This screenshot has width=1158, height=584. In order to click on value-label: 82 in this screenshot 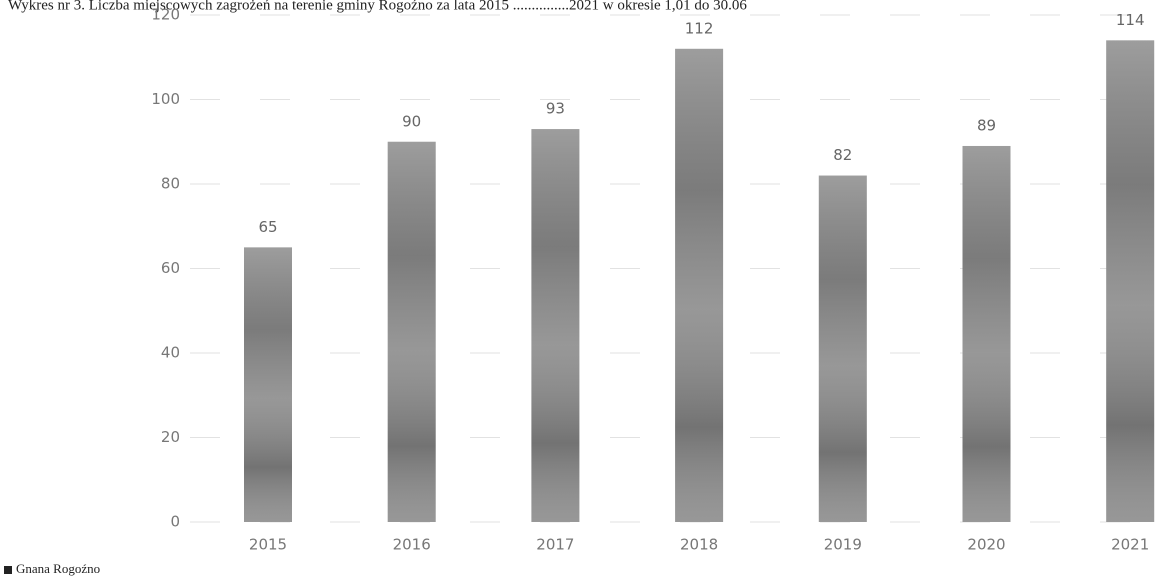, I will do `click(842, 155)`.